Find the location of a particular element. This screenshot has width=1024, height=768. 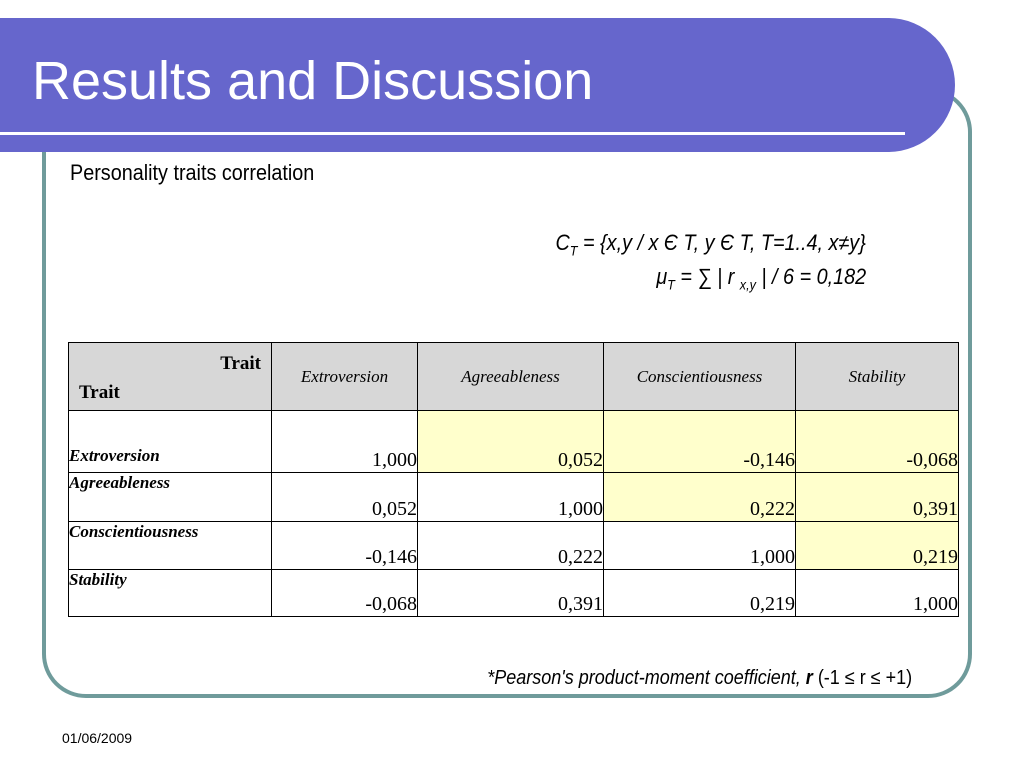

row-label: Agreeableness is located at coordinates (170, 497).